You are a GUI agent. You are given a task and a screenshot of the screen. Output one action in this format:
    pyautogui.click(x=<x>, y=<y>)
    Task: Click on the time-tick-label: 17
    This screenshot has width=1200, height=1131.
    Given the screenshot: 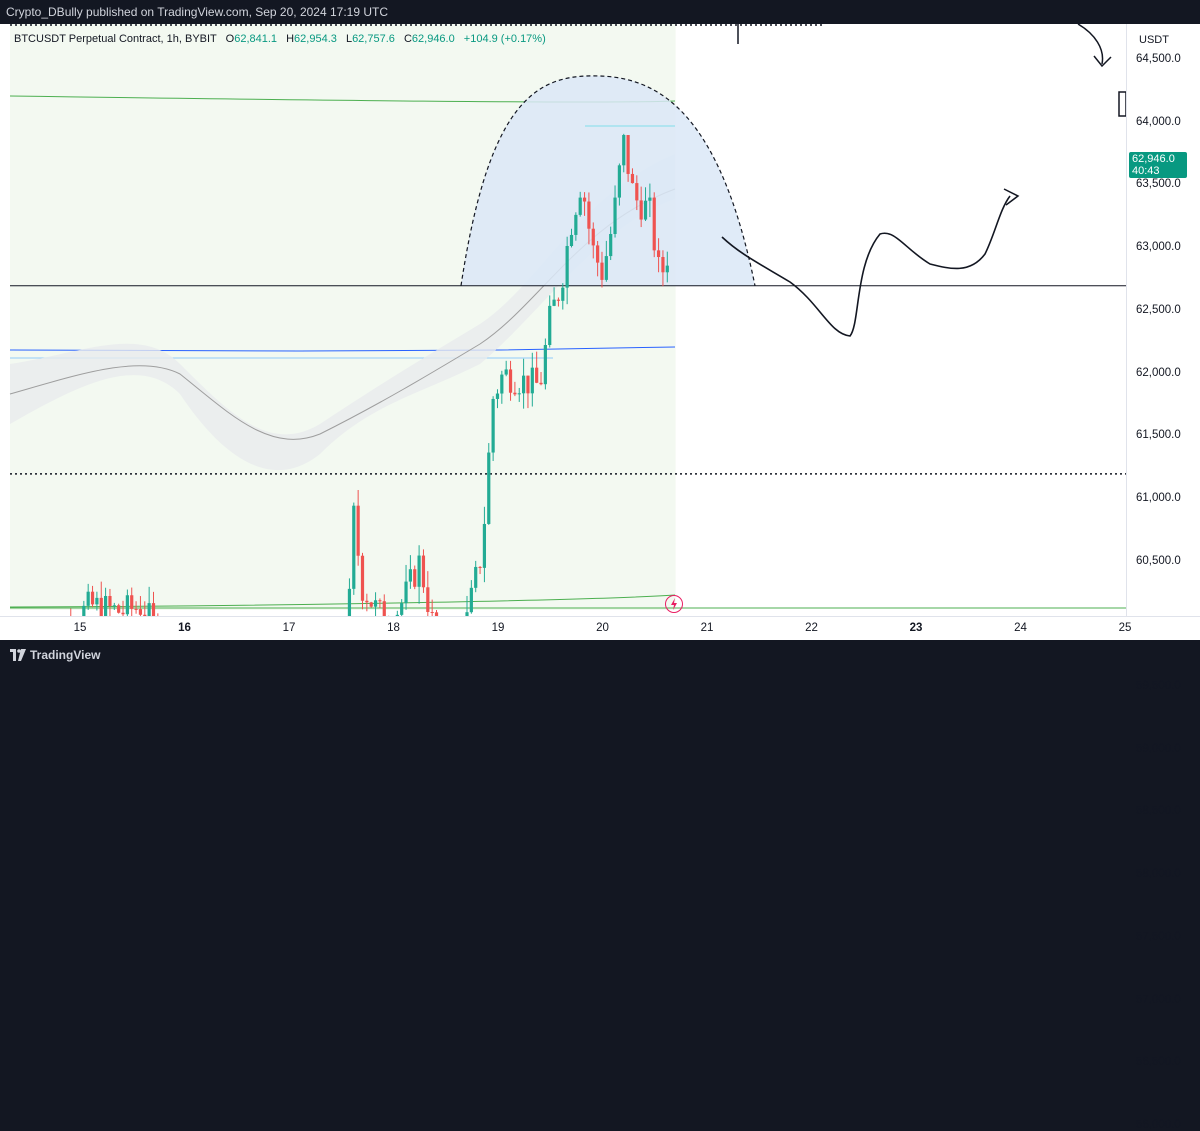 What is the action you would take?
    pyautogui.click(x=289, y=628)
    